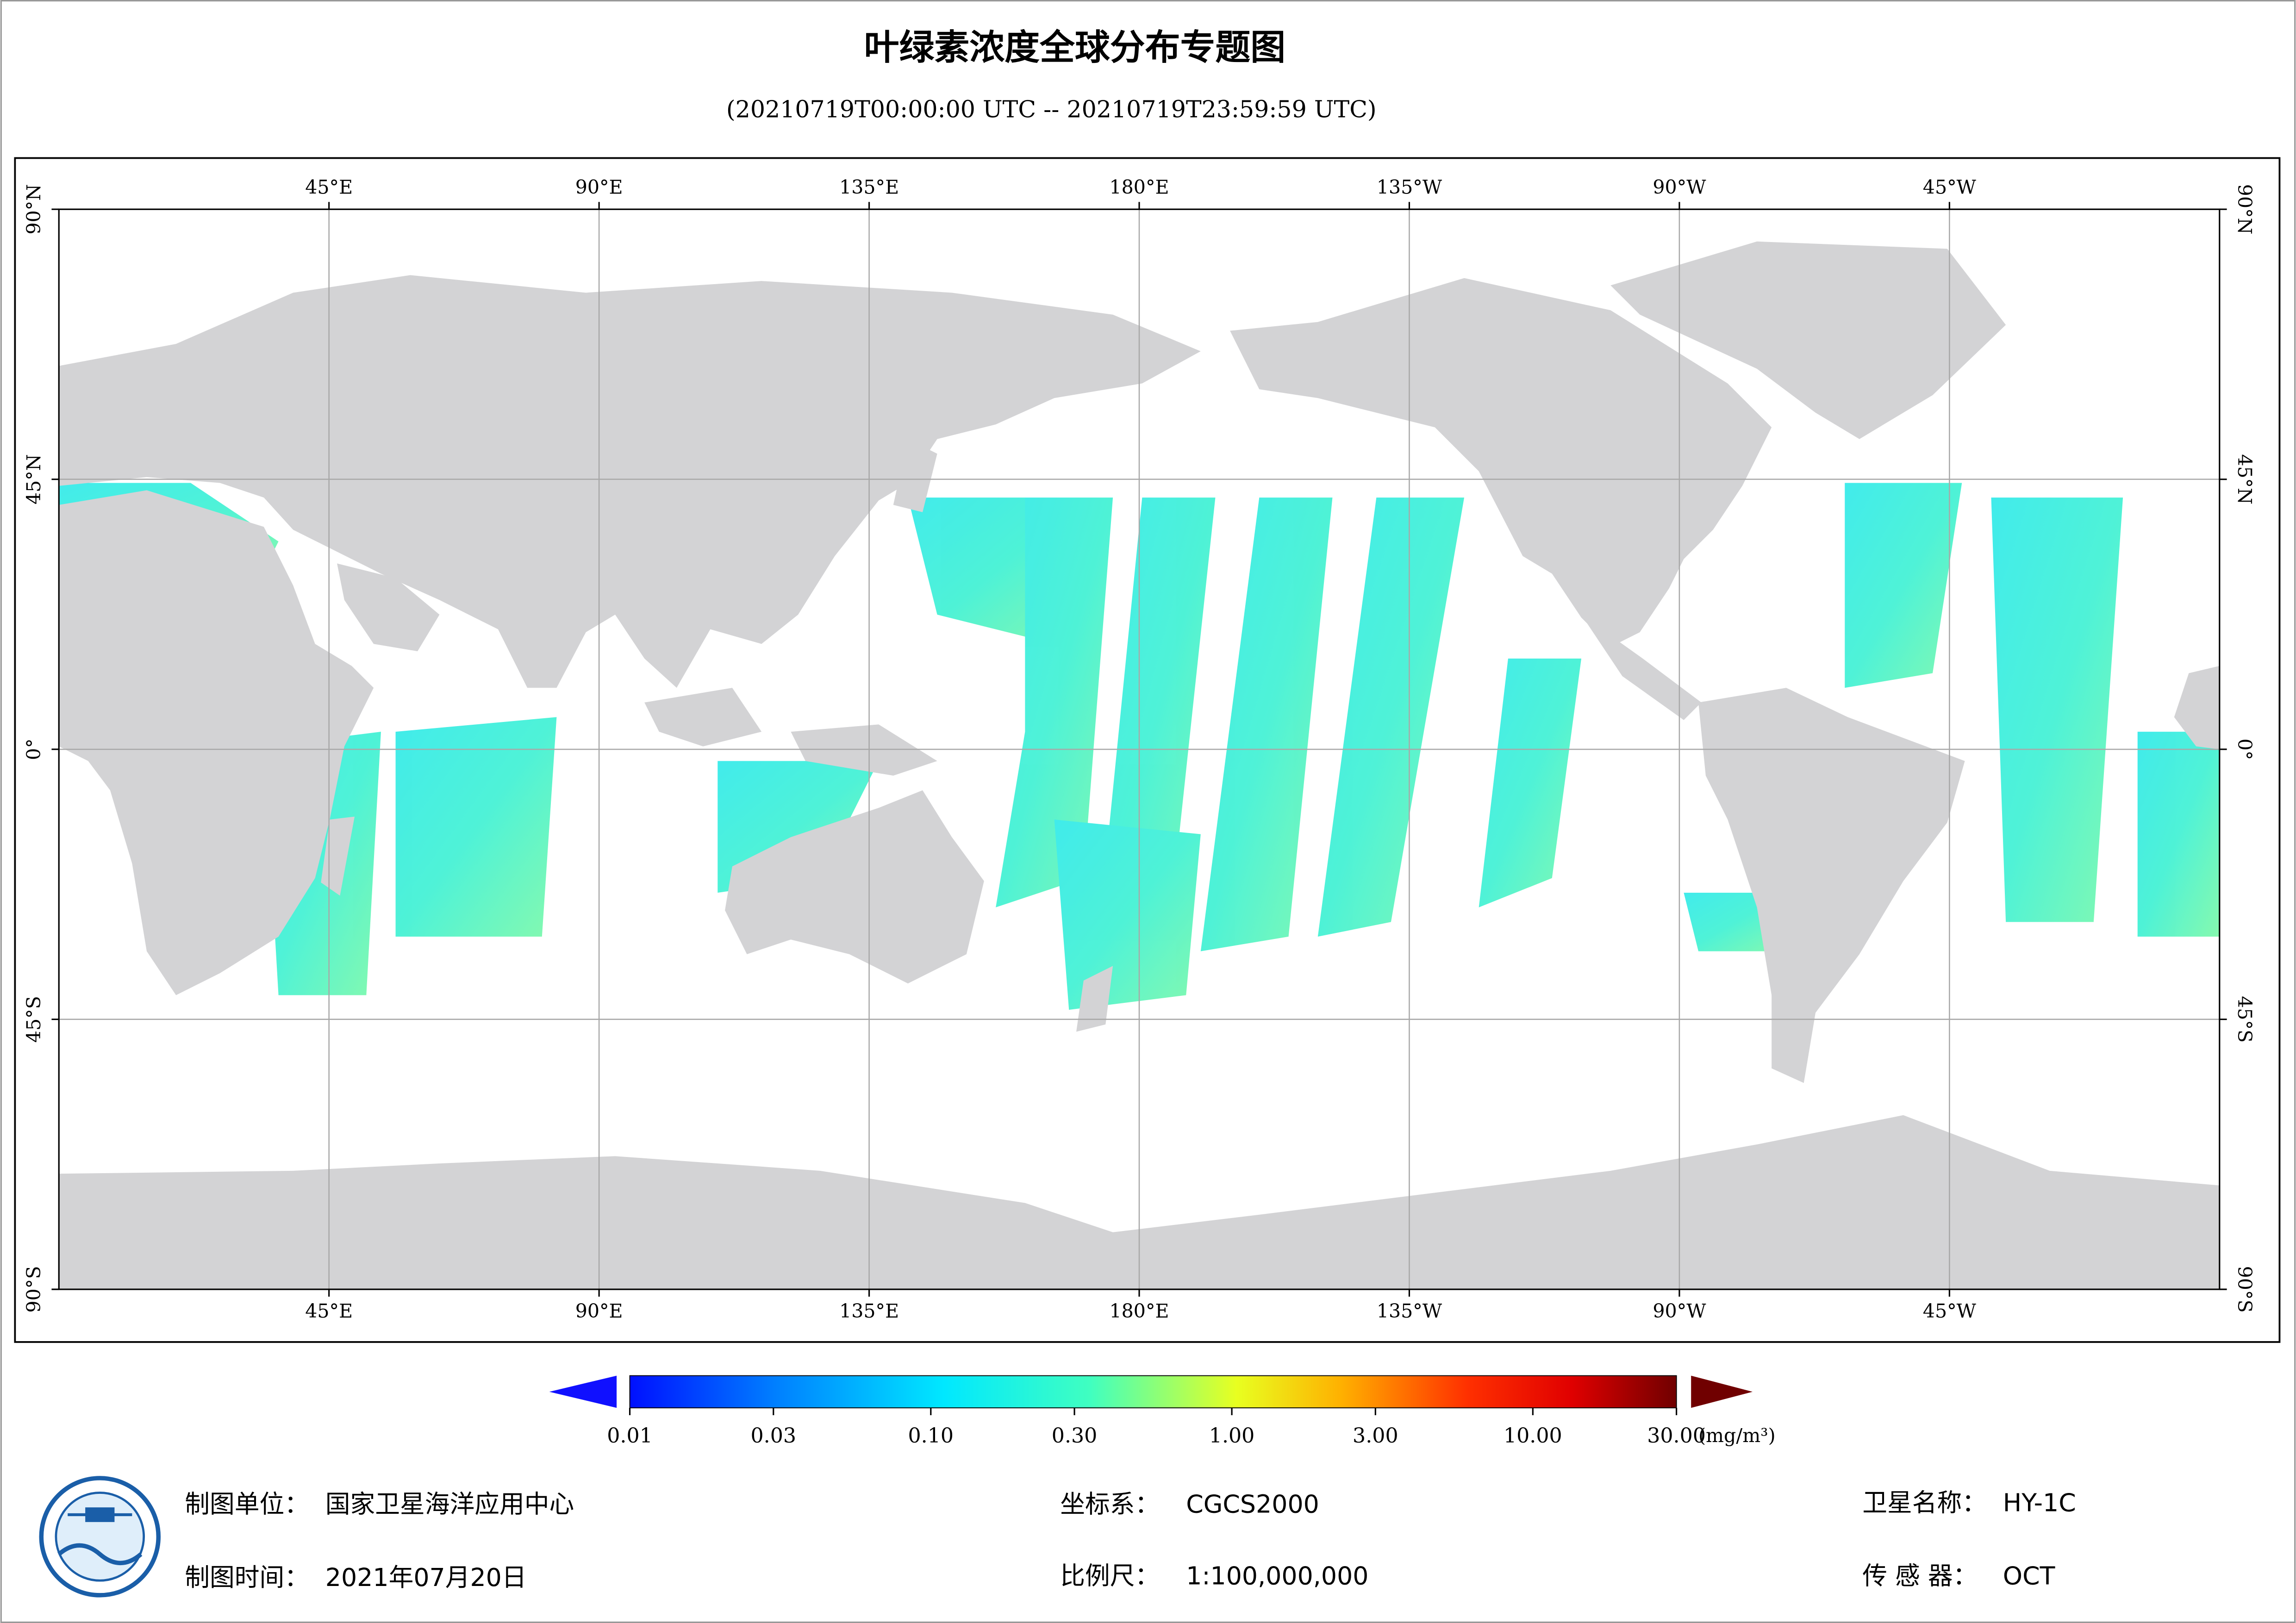 This screenshot has height=1623, width=2296. Describe the element at coordinates (1110, 1576) in the screenshot. I see `scale-label: 比例尺：` at that location.